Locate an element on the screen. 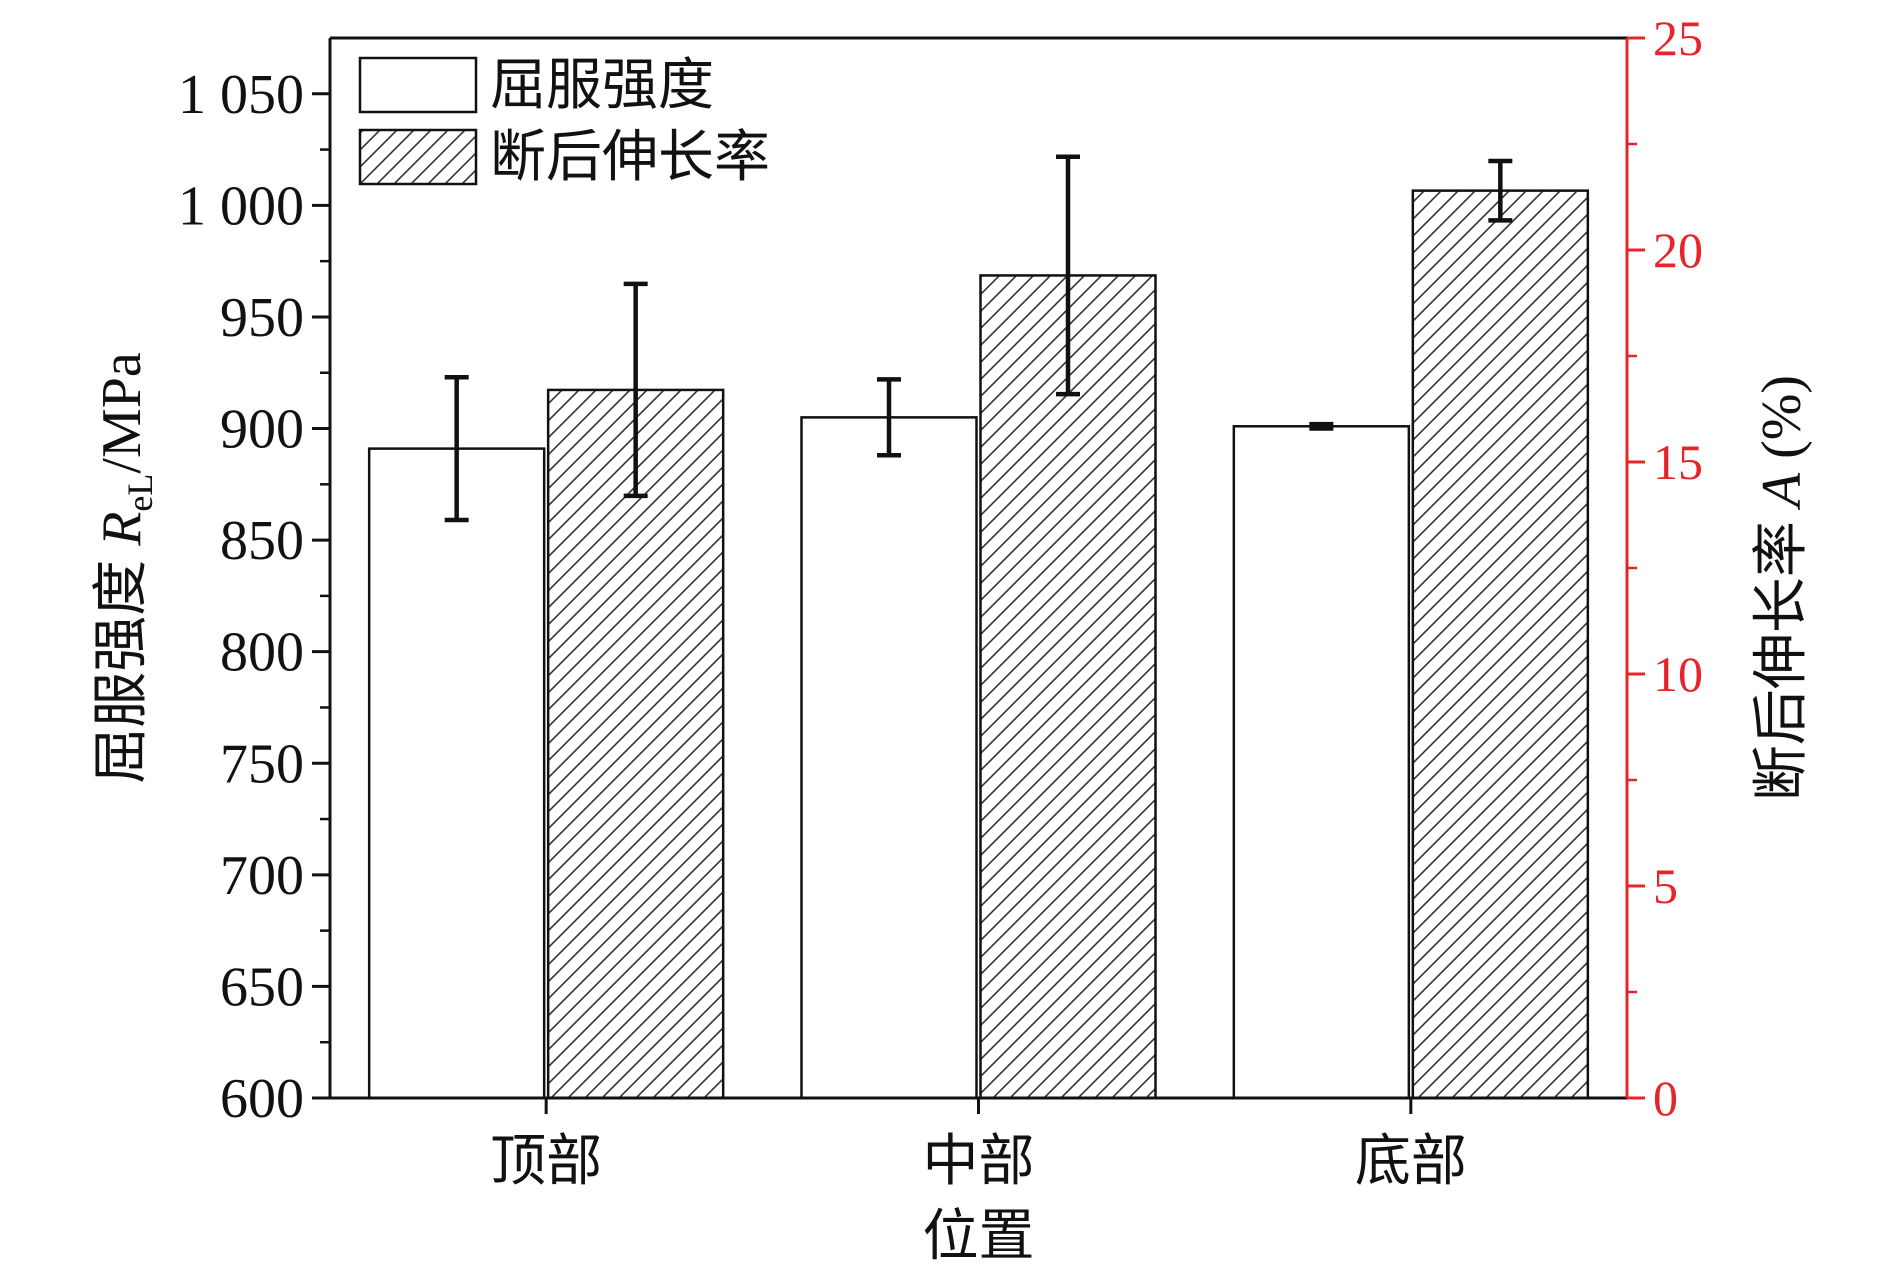 The height and width of the screenshot is (1273, 1890). right-tick-label: 25 is located at coordinates (1678, 38).